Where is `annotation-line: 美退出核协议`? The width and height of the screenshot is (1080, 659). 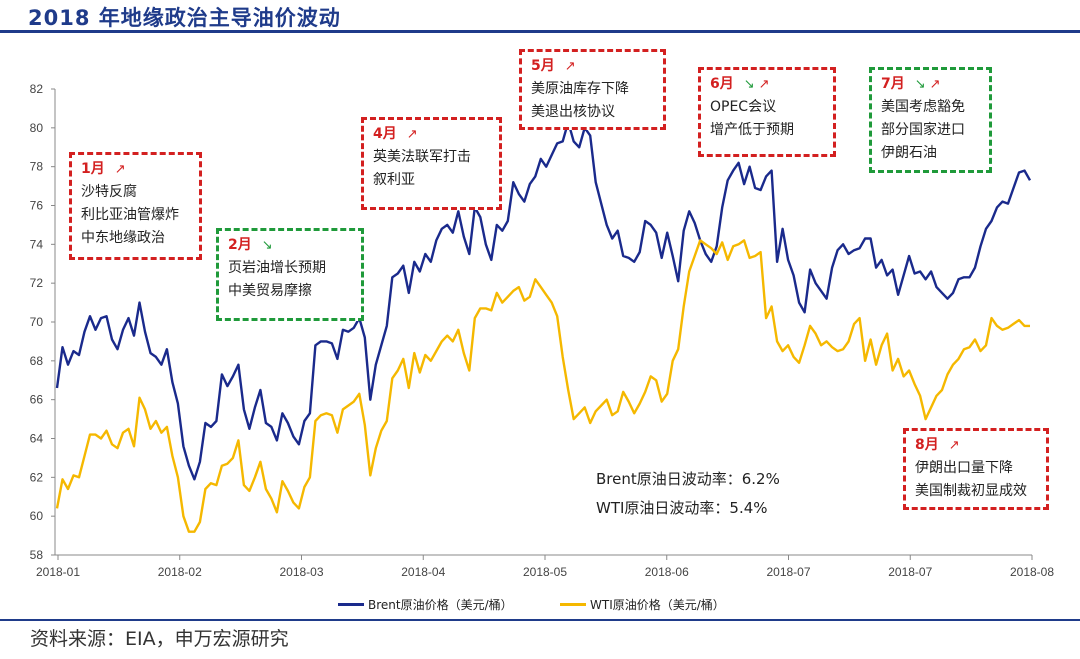
annotation-line: 美退出核协议 is located at coordinates (573, 112).